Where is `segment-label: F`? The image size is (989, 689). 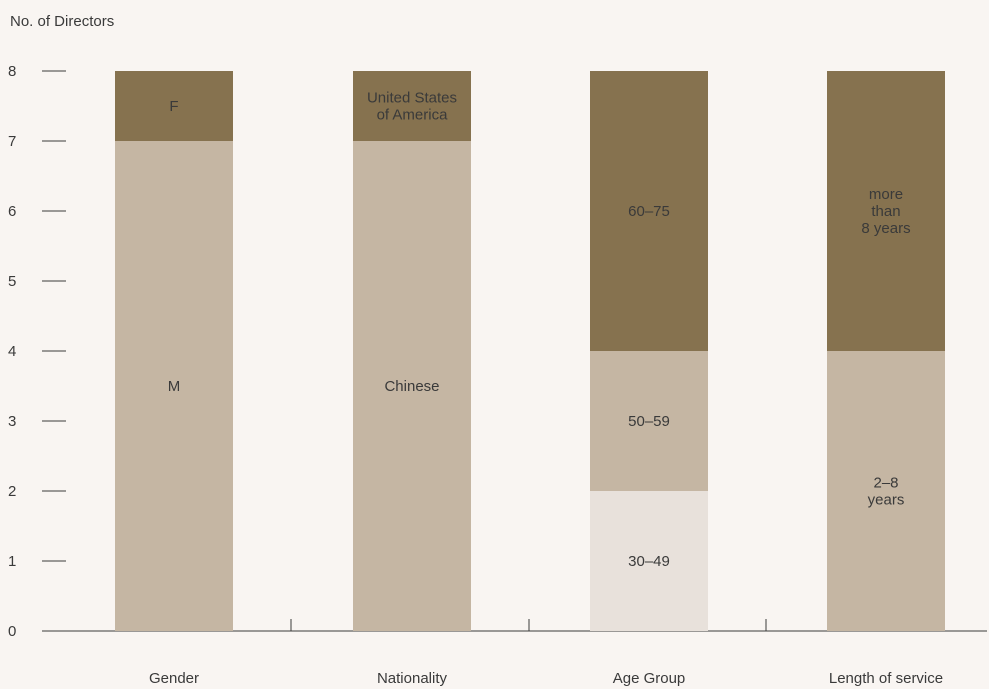
segment-label: F is located at coordinates (173, 106).